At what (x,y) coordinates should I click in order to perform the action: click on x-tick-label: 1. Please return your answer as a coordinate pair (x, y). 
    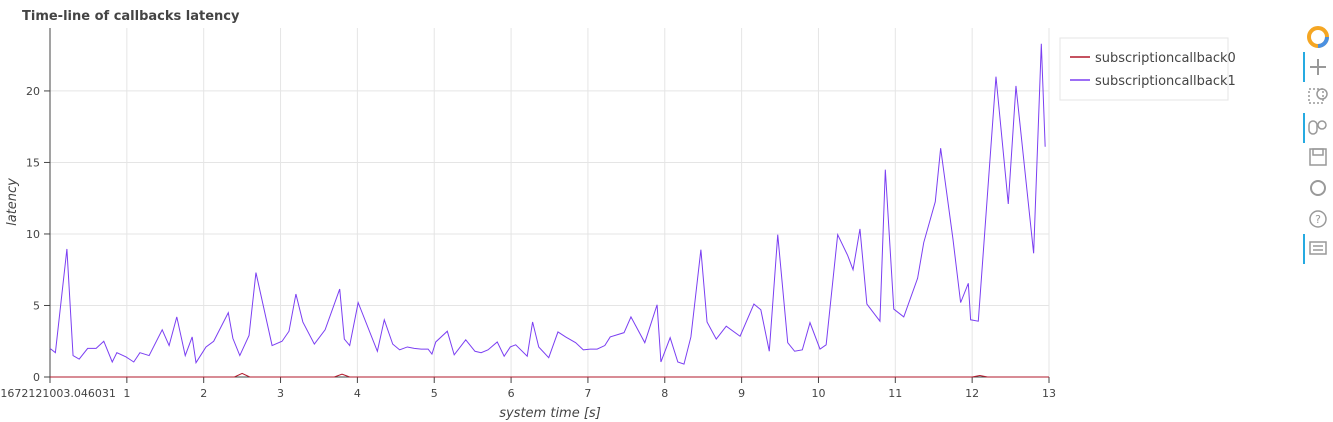
    Looking at the image, I should click on (126, 393).